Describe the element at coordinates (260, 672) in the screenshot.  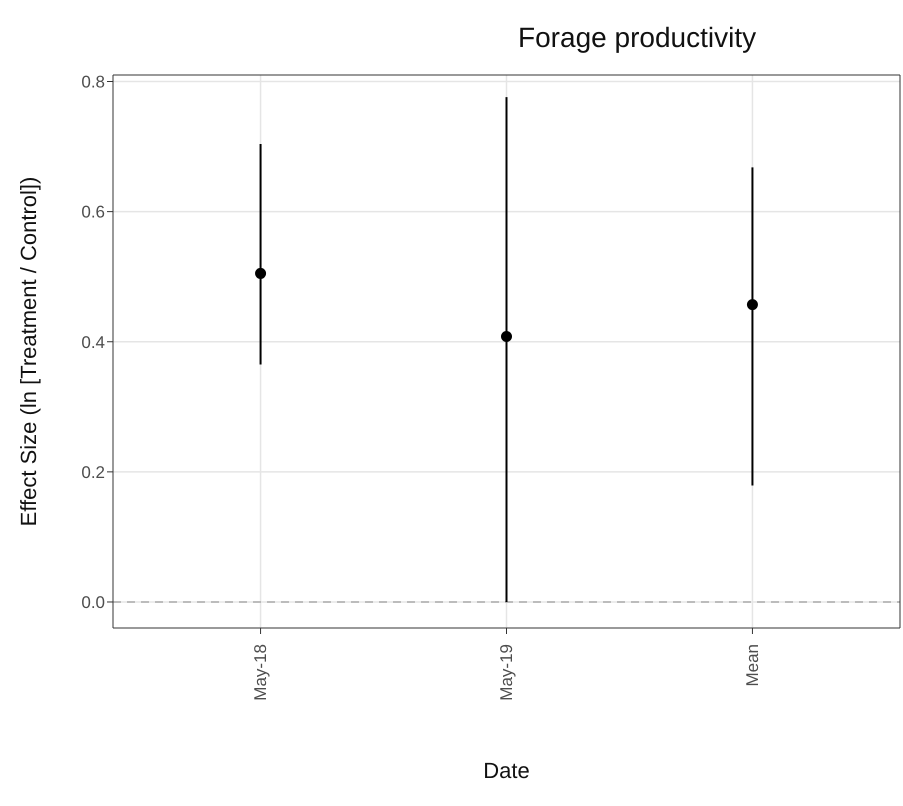
I see `x-tick-label: May-18` at that location.